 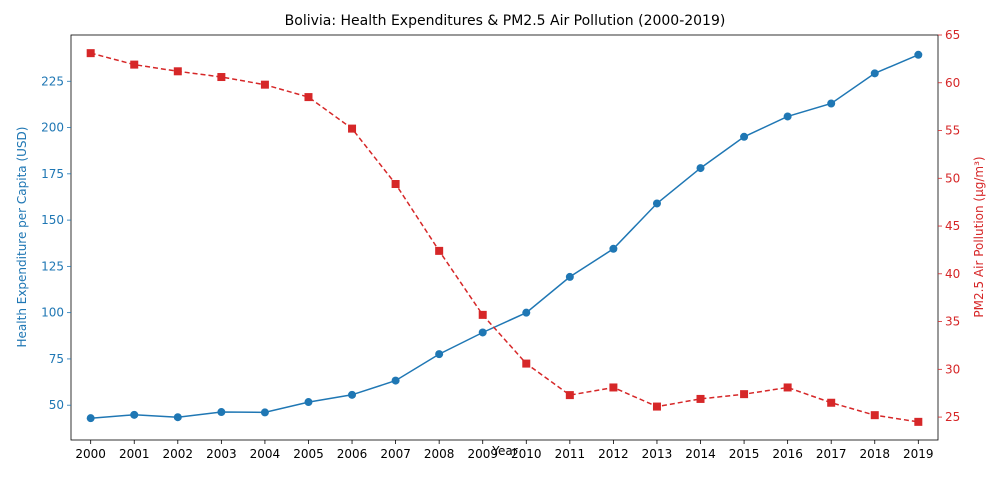 I want to click on right-y-tick-label: 25, so click(x=952, y=417).